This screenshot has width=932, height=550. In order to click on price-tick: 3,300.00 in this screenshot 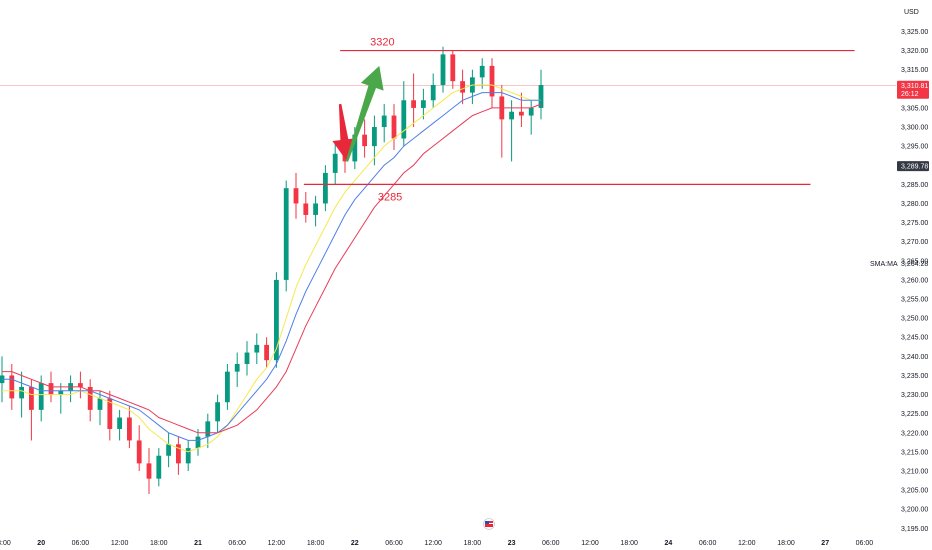, I will do `click(914, 128)`.